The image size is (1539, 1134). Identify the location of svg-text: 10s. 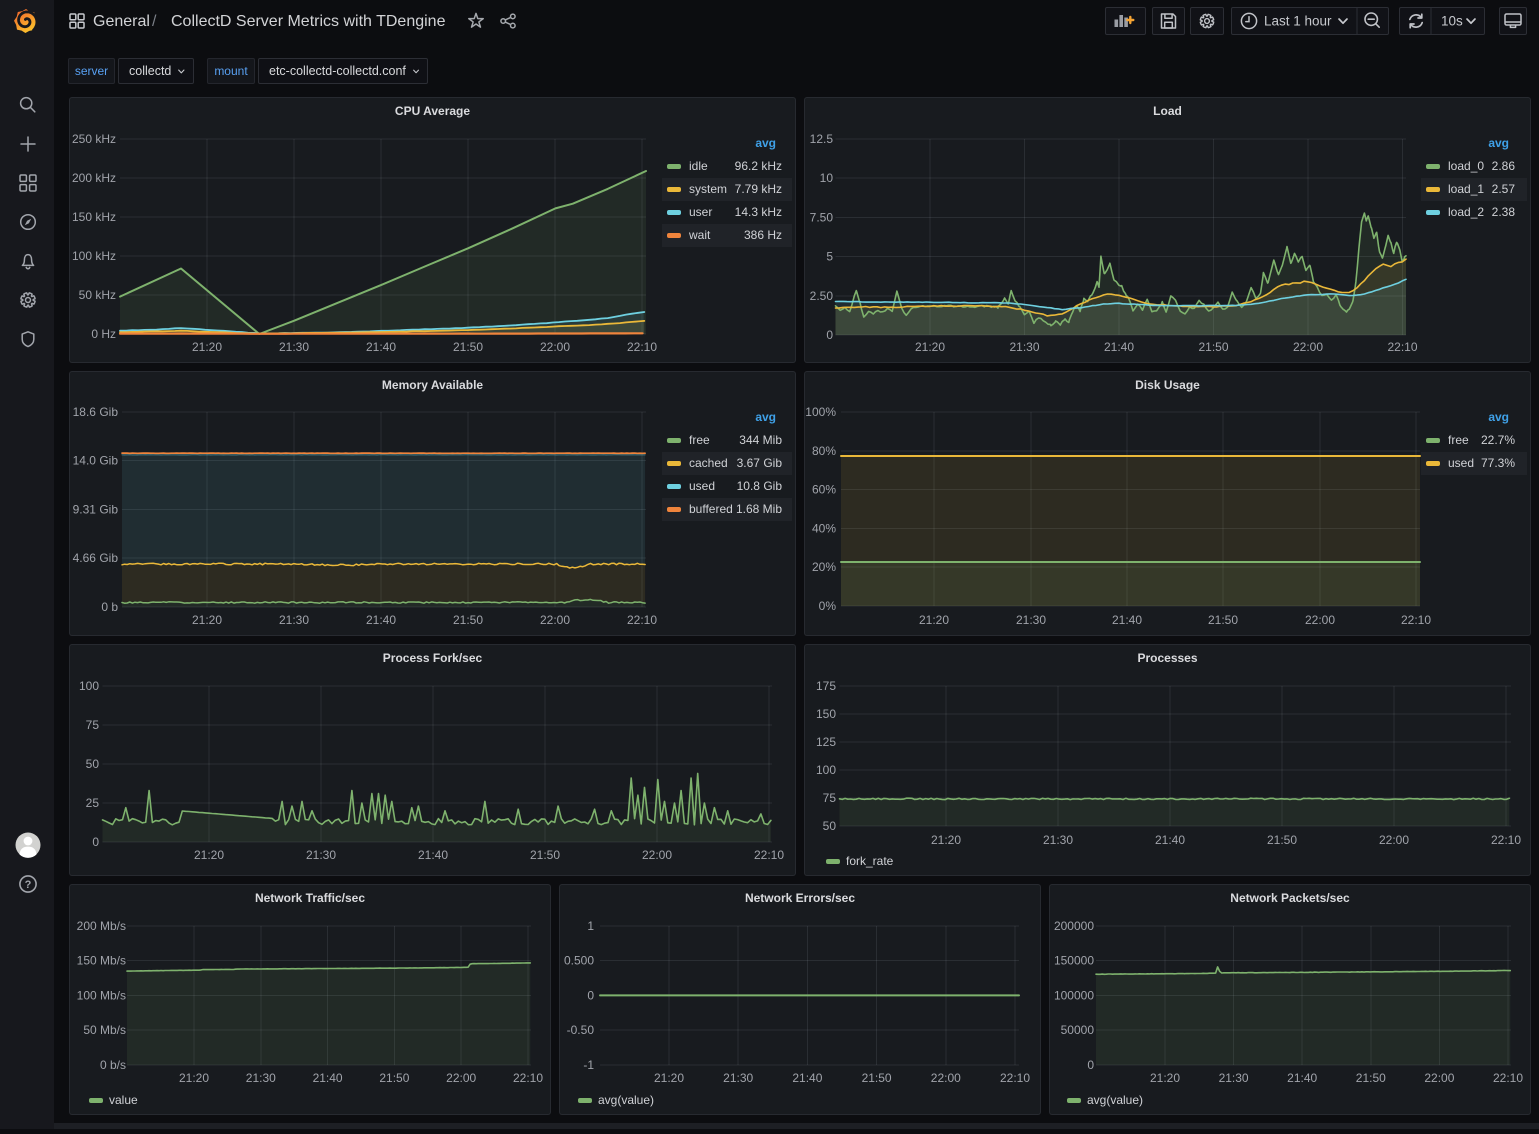
(1452, 21).